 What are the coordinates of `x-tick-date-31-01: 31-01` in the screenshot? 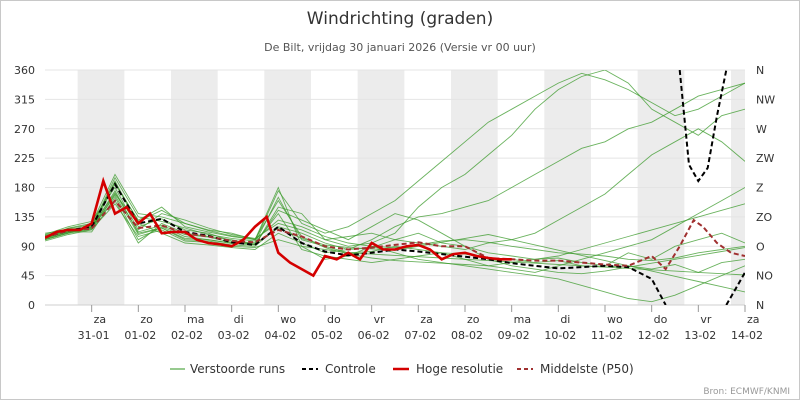 It's located at (94, 335).